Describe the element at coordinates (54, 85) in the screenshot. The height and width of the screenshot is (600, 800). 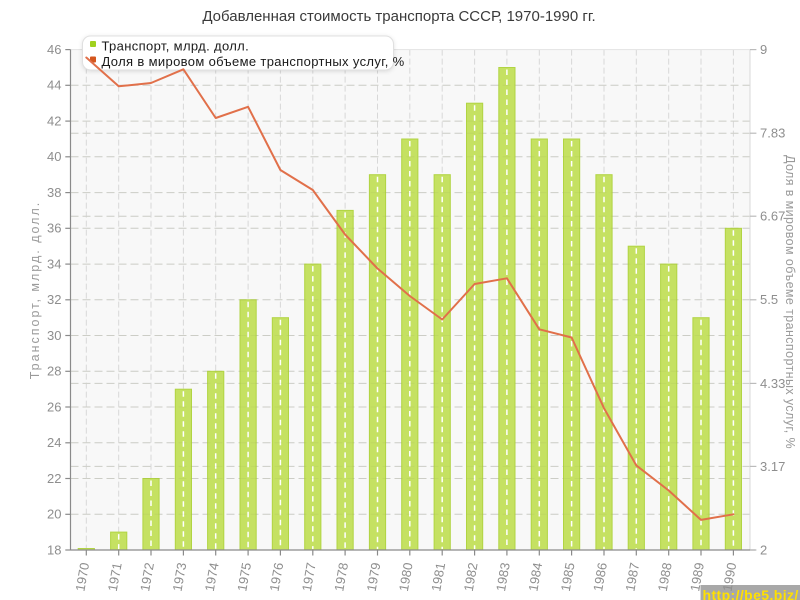
I see `svg-text: 44` at that location.